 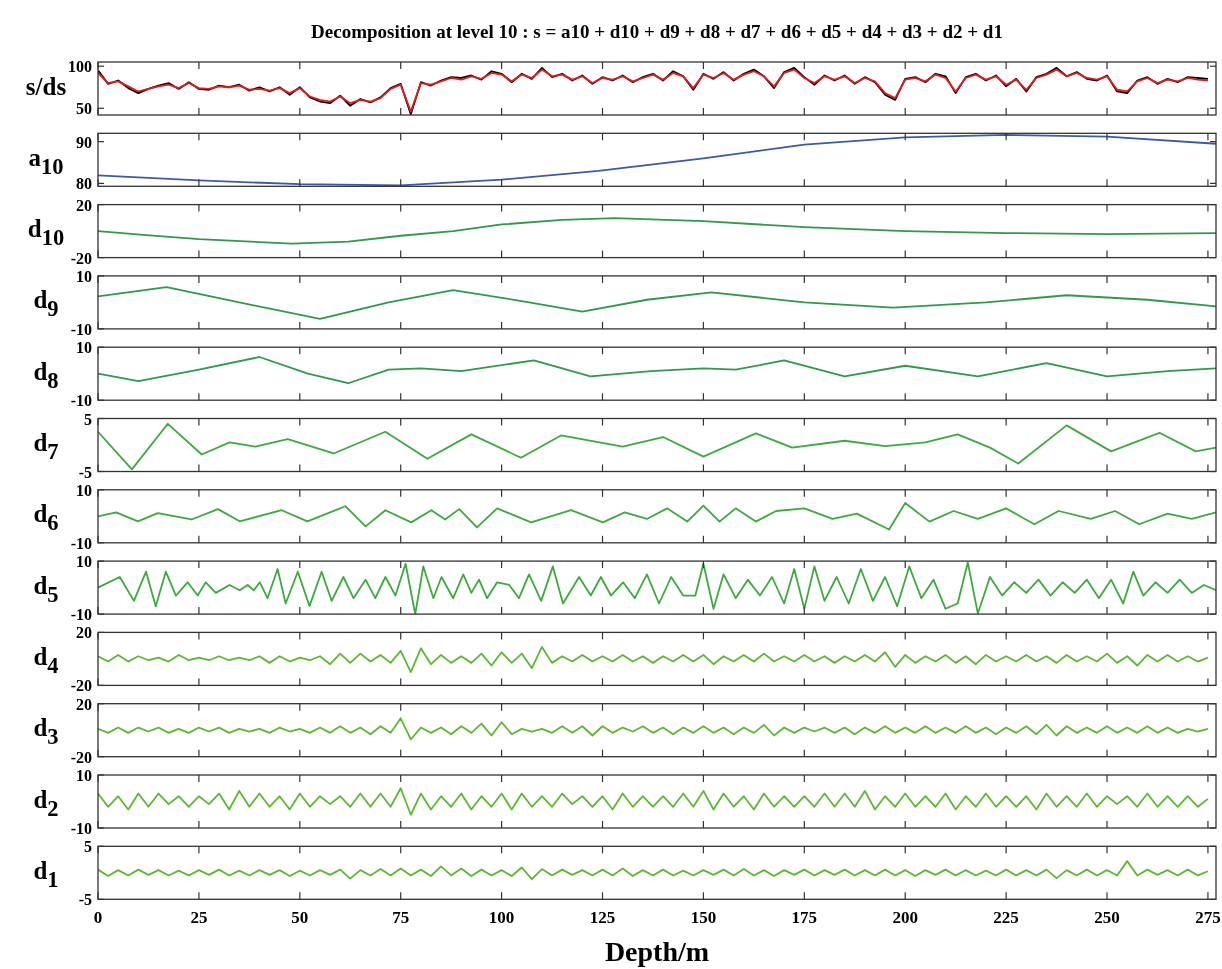 What do you see at coordinates (46, 660) in the screenshot?
I see `y-axis-title: d$_{4}$` at bounding box center [46, 660].